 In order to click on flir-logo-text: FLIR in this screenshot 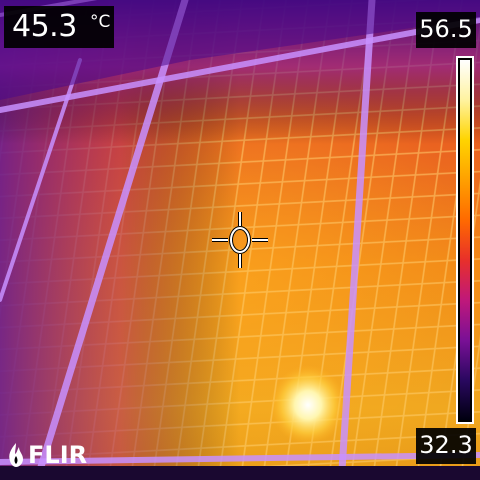, I will do `click(58, 455)`.